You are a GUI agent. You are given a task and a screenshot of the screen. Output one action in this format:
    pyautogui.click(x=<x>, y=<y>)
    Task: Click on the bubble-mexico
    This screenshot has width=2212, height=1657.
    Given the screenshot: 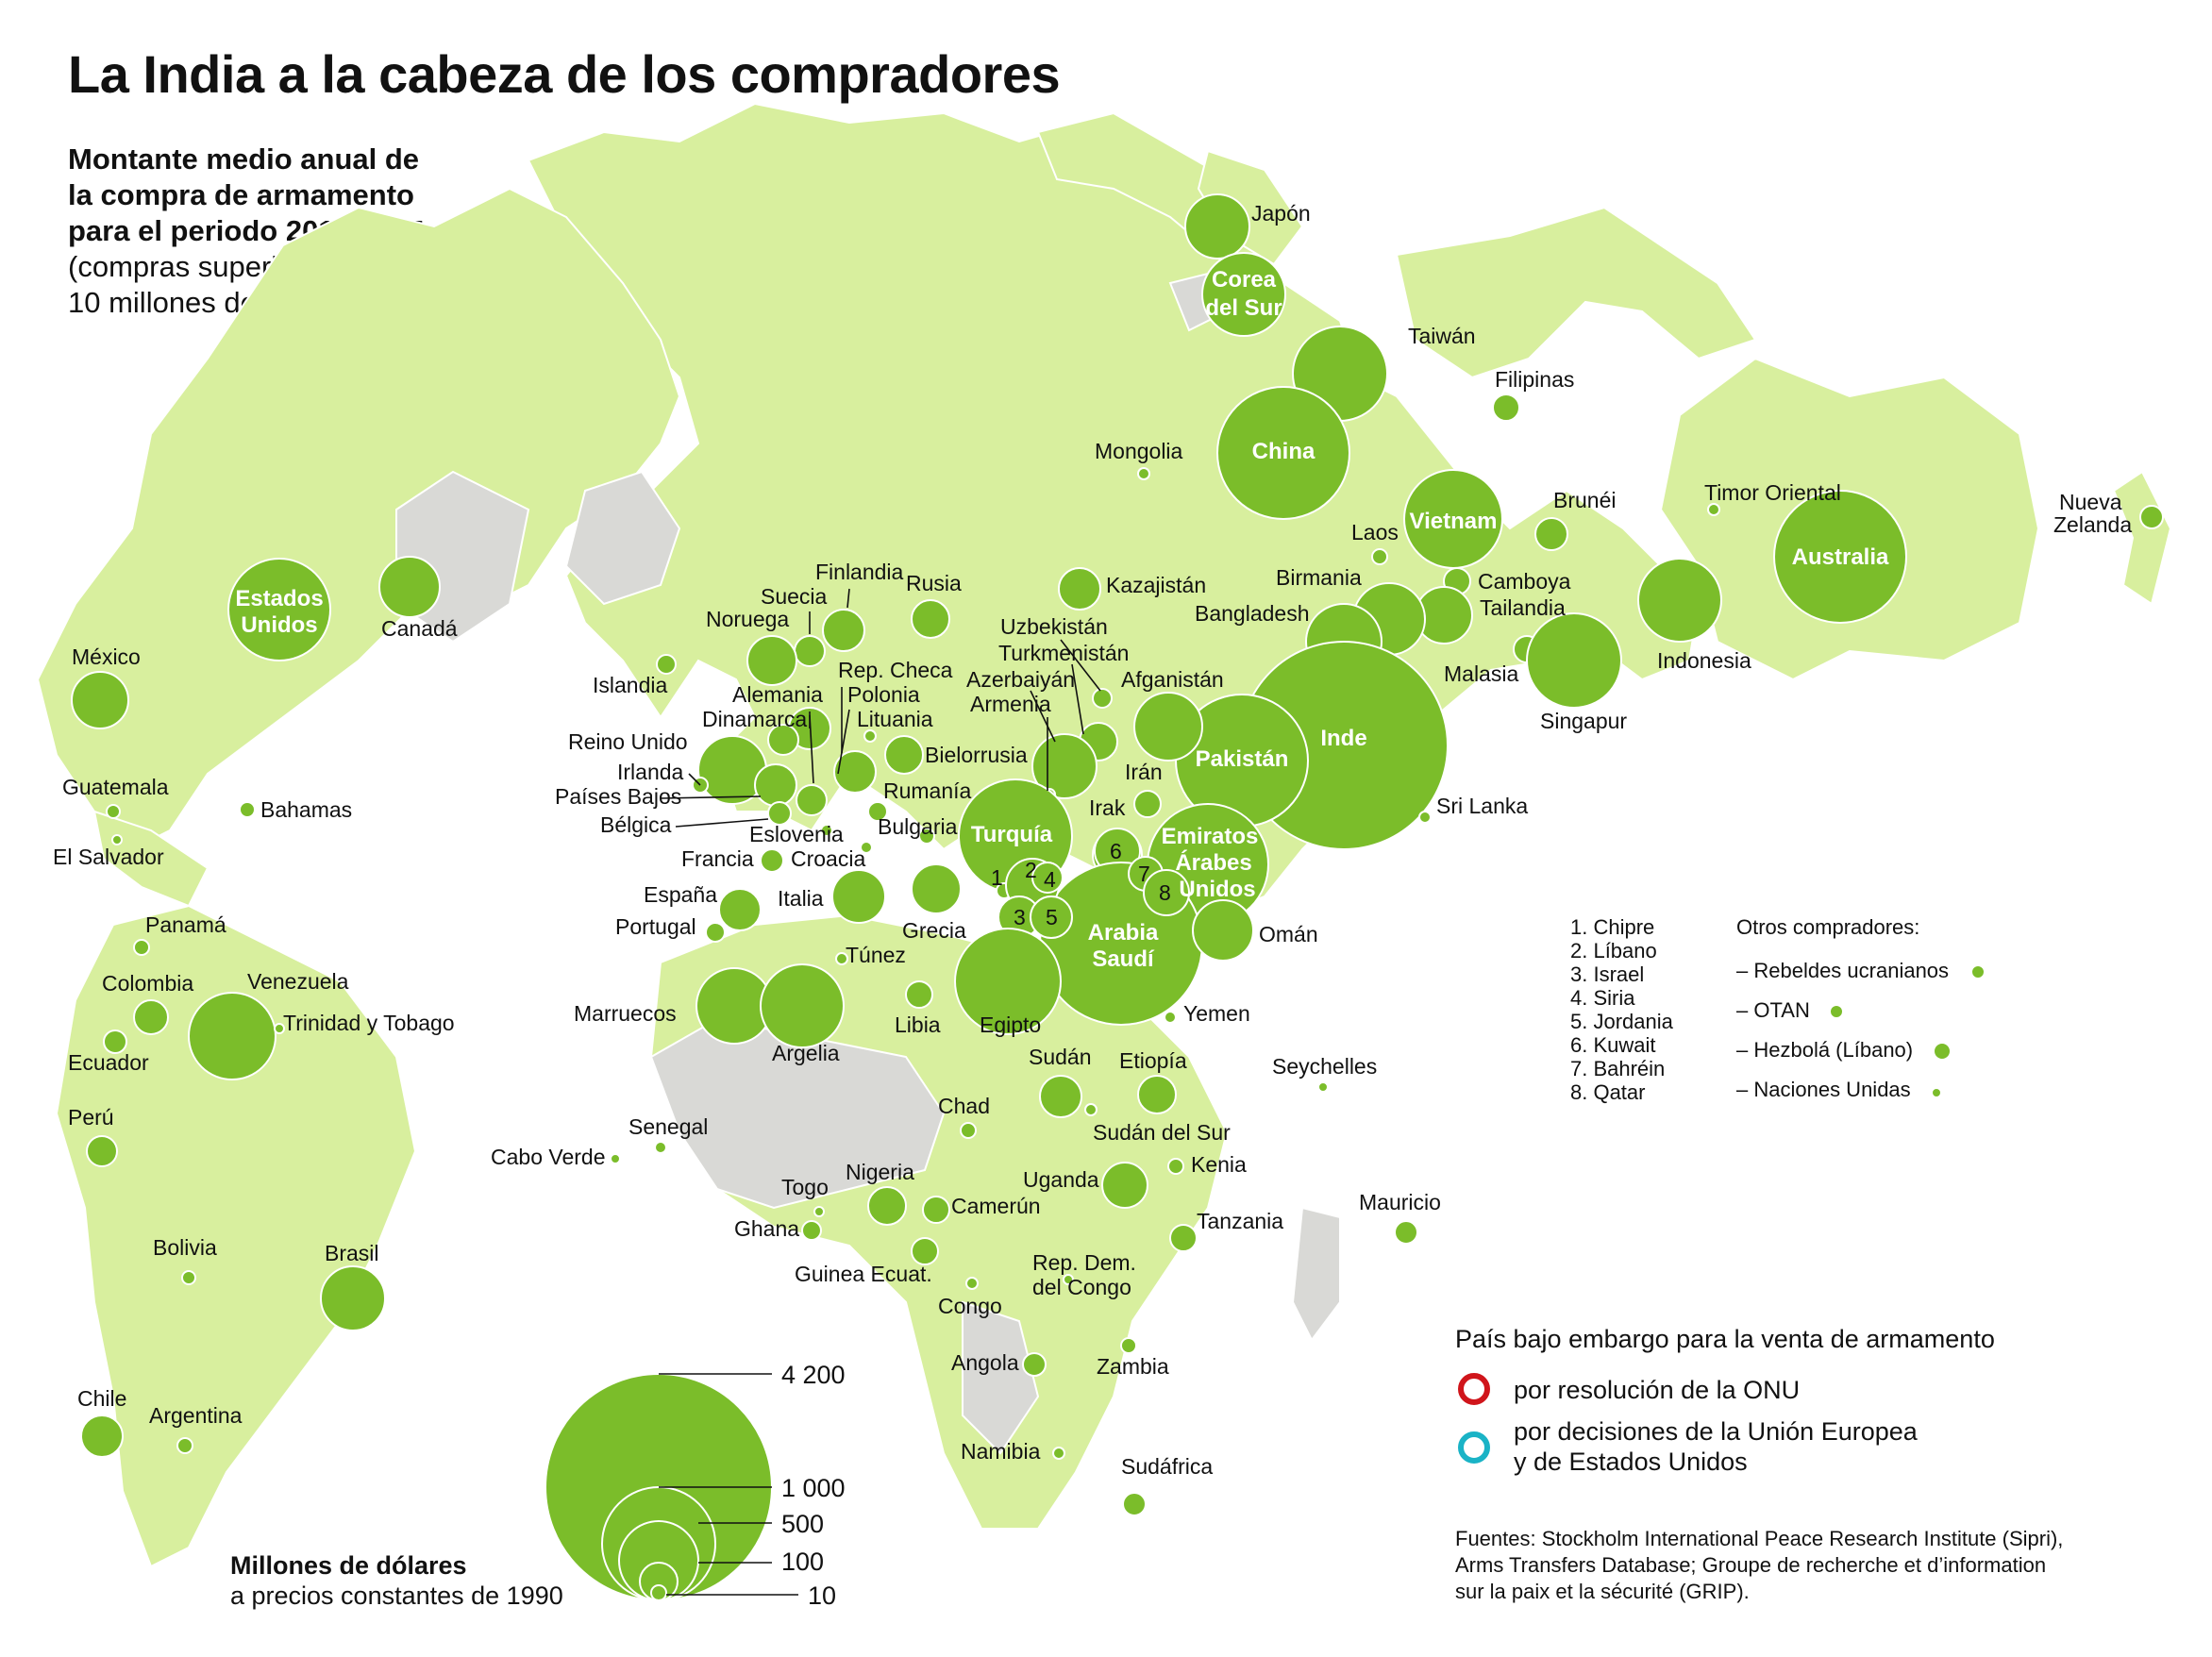 What is the action you would take?
    pyautogui.click(x=100, y=700)
    